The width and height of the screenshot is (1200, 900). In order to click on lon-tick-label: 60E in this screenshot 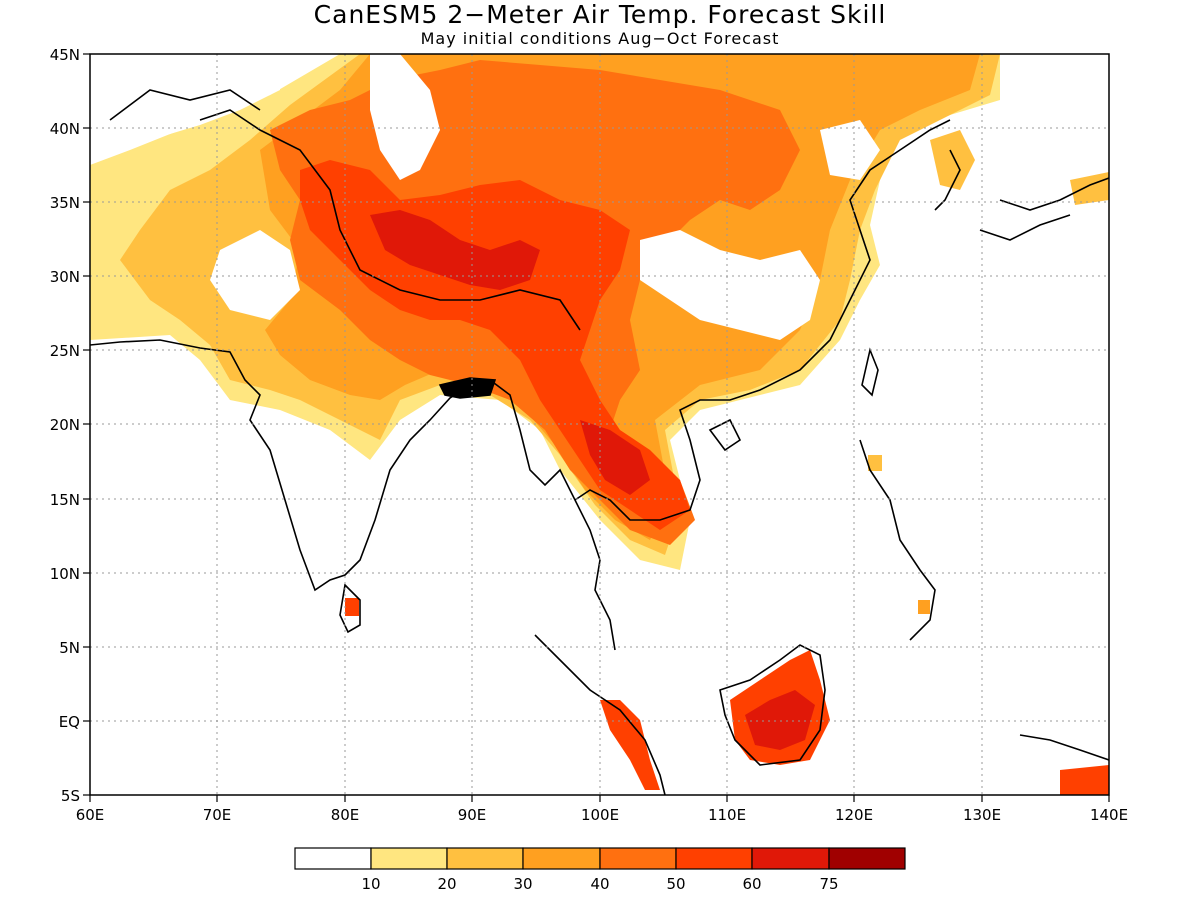, I will do `click(90, 815)`.